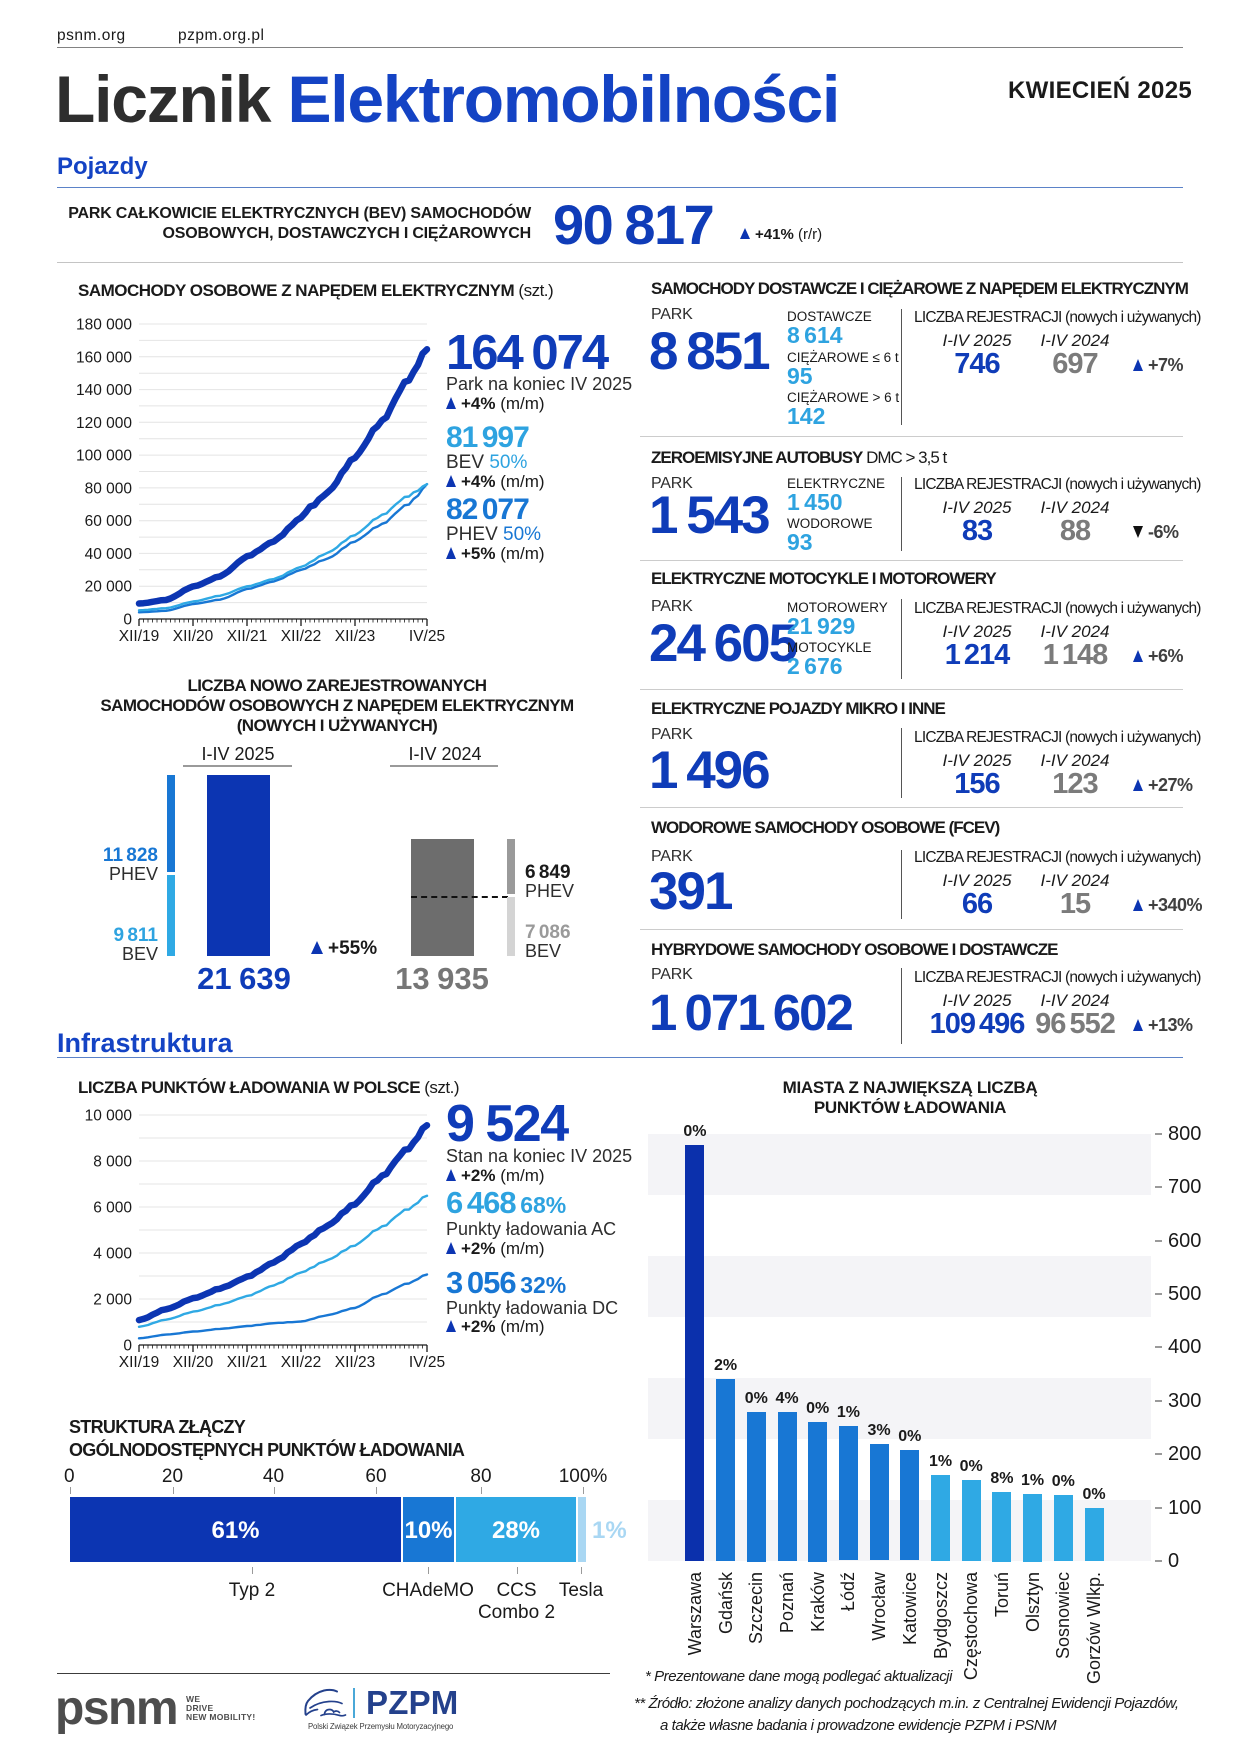 Image resolution: width=1240 pixels, height=1754 pixels. What do you see at coordinates (109, 554) in the screenshot?
I see `svg-text: 40 000` at bounding box center [109, 554].